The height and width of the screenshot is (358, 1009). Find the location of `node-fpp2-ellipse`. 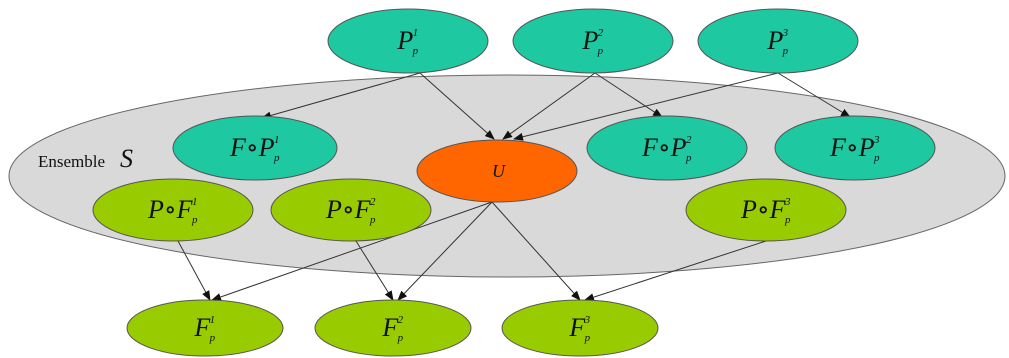

node-fpp2-ellipse is located at coordinates (667, 148).